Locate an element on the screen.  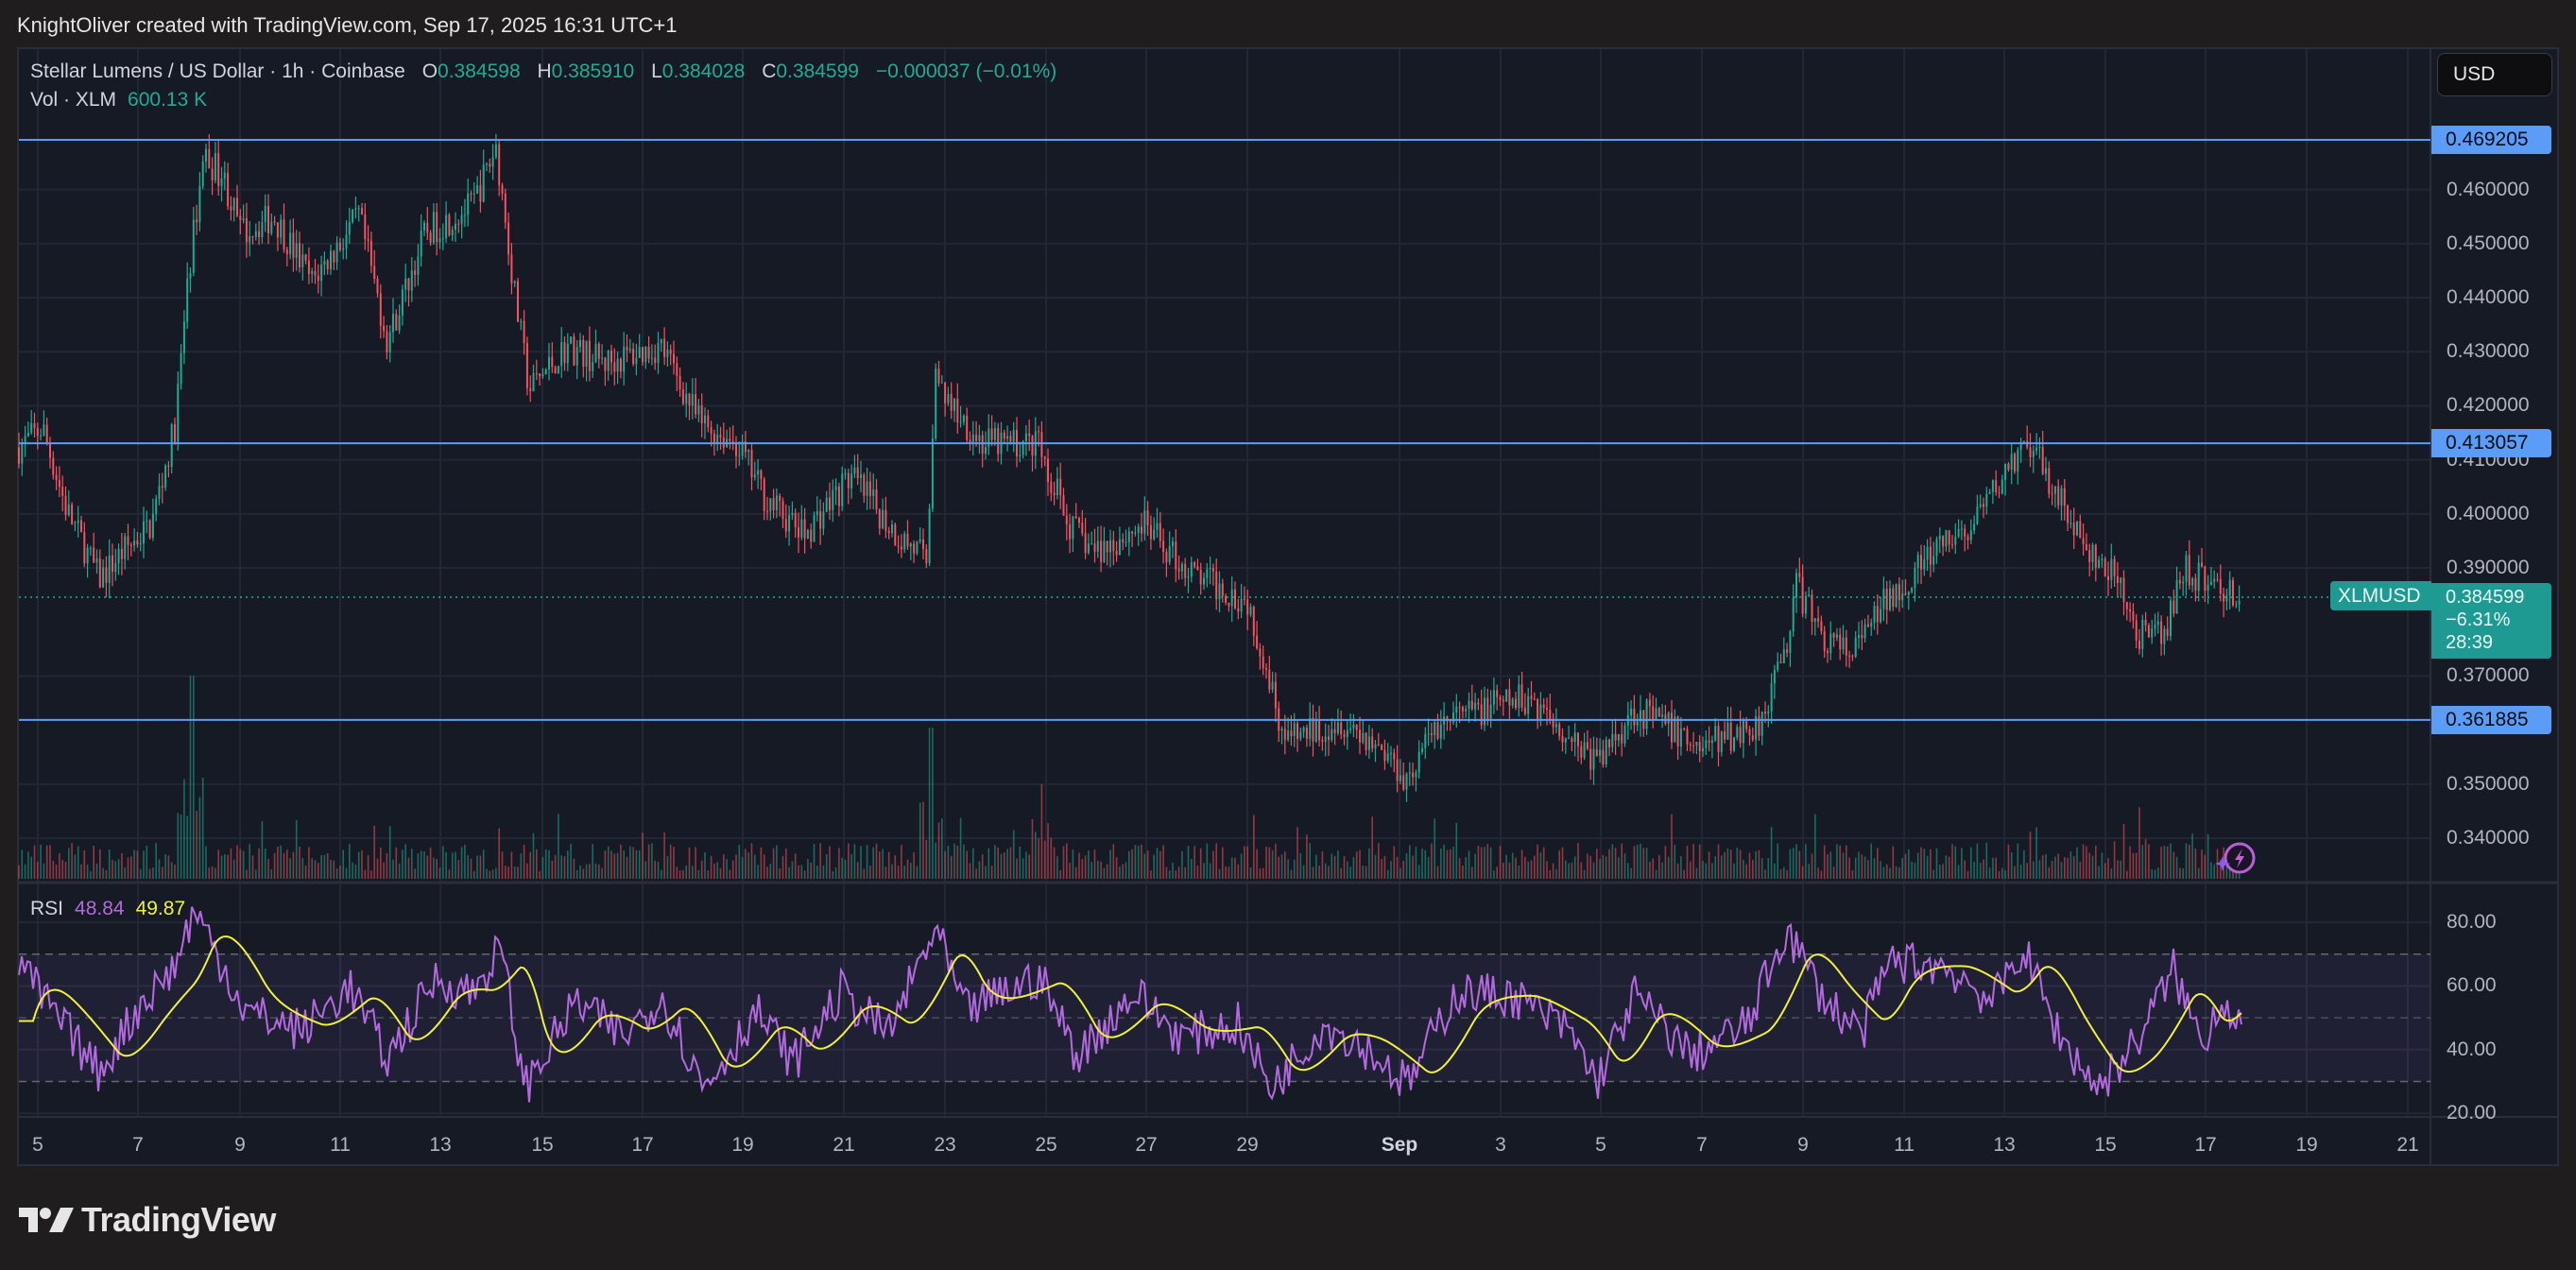
ai-assistant-lightning-icon is located at coordinates (2234, 860).